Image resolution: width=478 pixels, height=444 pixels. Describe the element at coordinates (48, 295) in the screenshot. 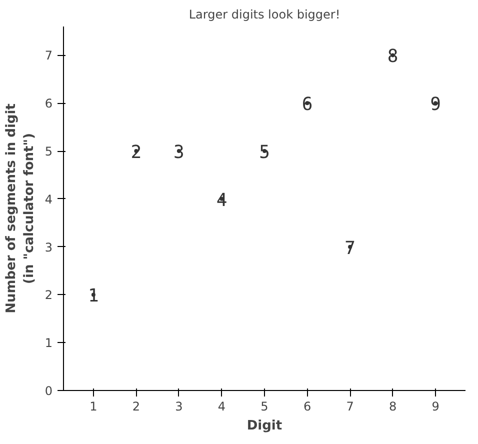

I see `y-tick-label: 2` at that location.